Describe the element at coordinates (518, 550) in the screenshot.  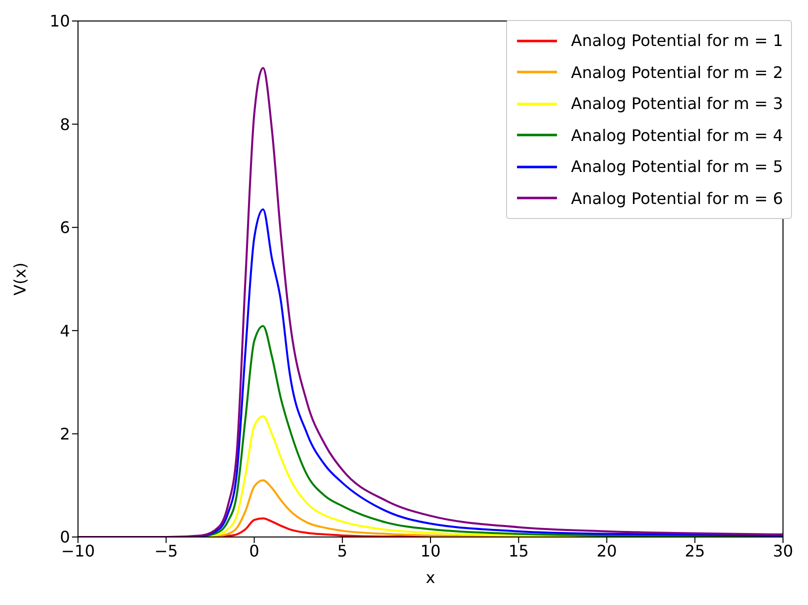
I see `x-tick-label: 15` at that location.